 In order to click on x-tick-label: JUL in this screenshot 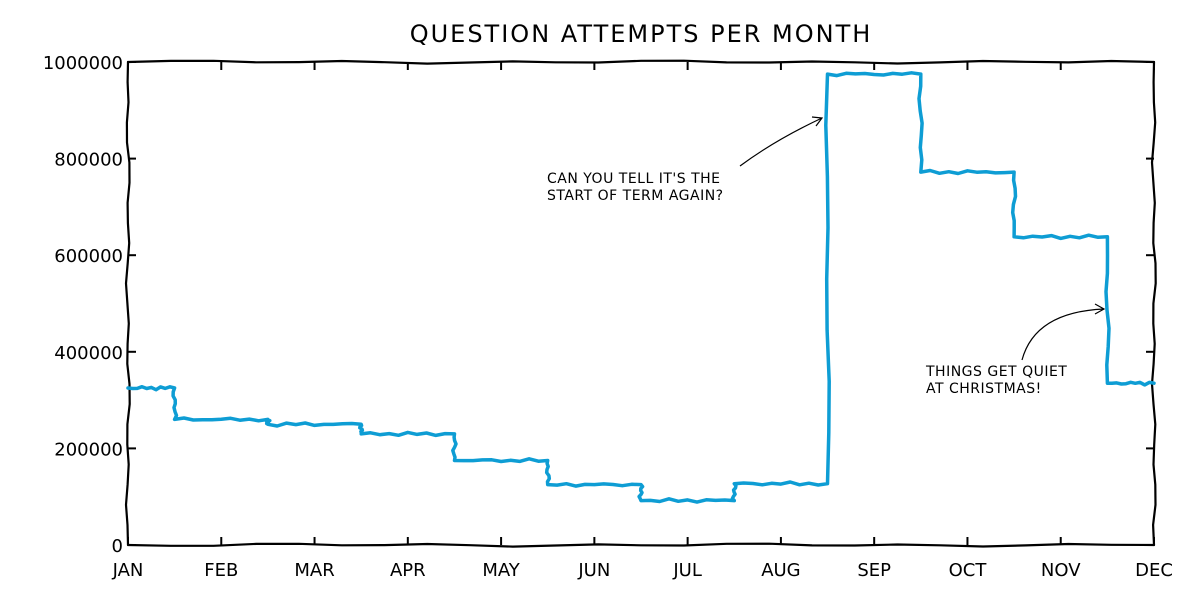, I will do `click(687, 570)`.